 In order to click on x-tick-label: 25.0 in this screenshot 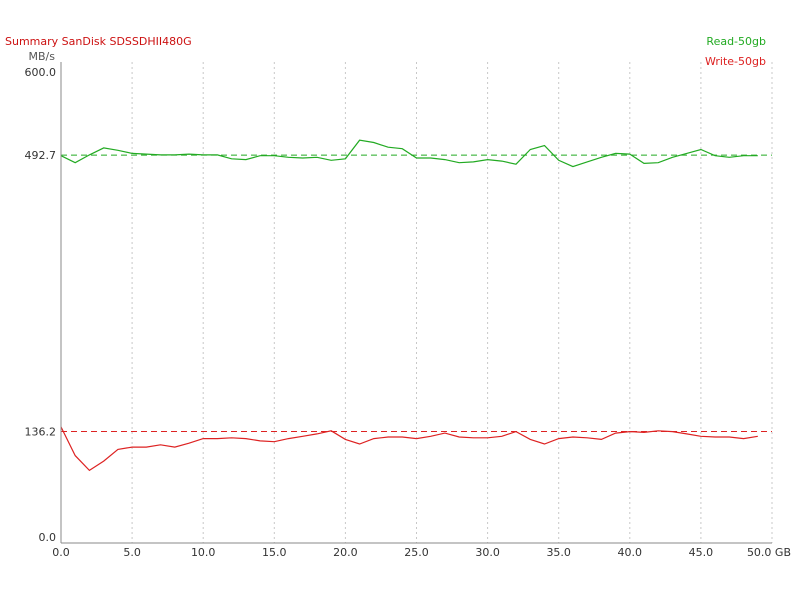, I will do `click(416, 552)`.